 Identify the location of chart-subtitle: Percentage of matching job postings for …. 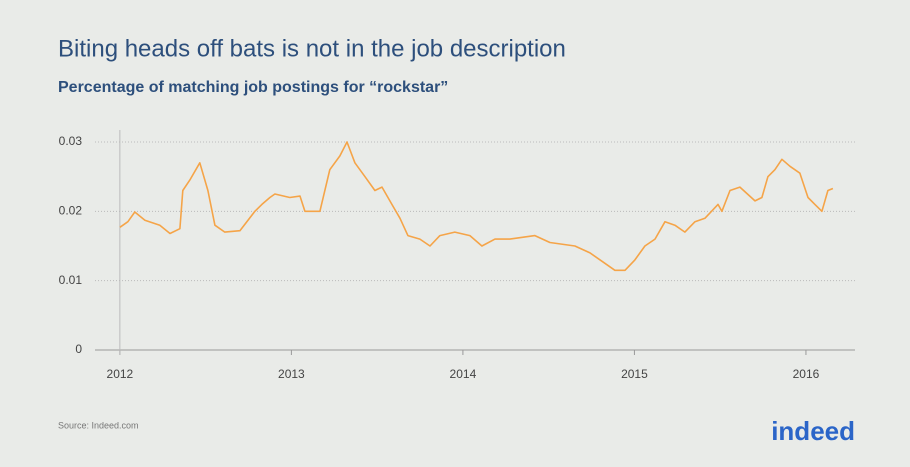
(253, 87).